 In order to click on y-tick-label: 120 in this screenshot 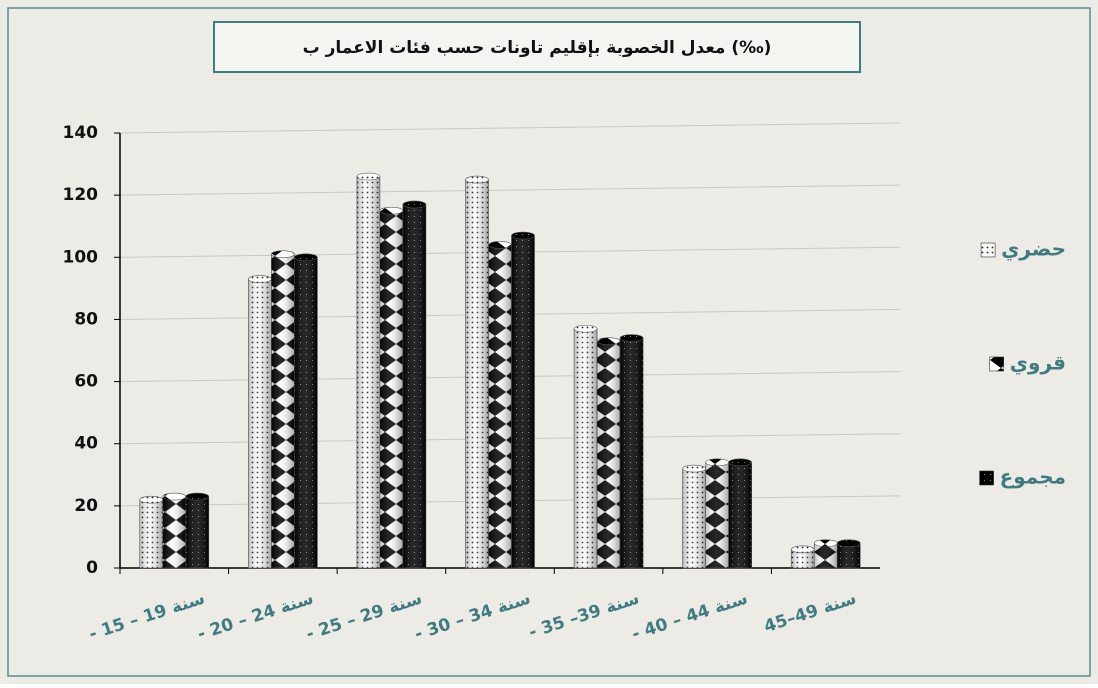, I will do `click(81, 195)`.